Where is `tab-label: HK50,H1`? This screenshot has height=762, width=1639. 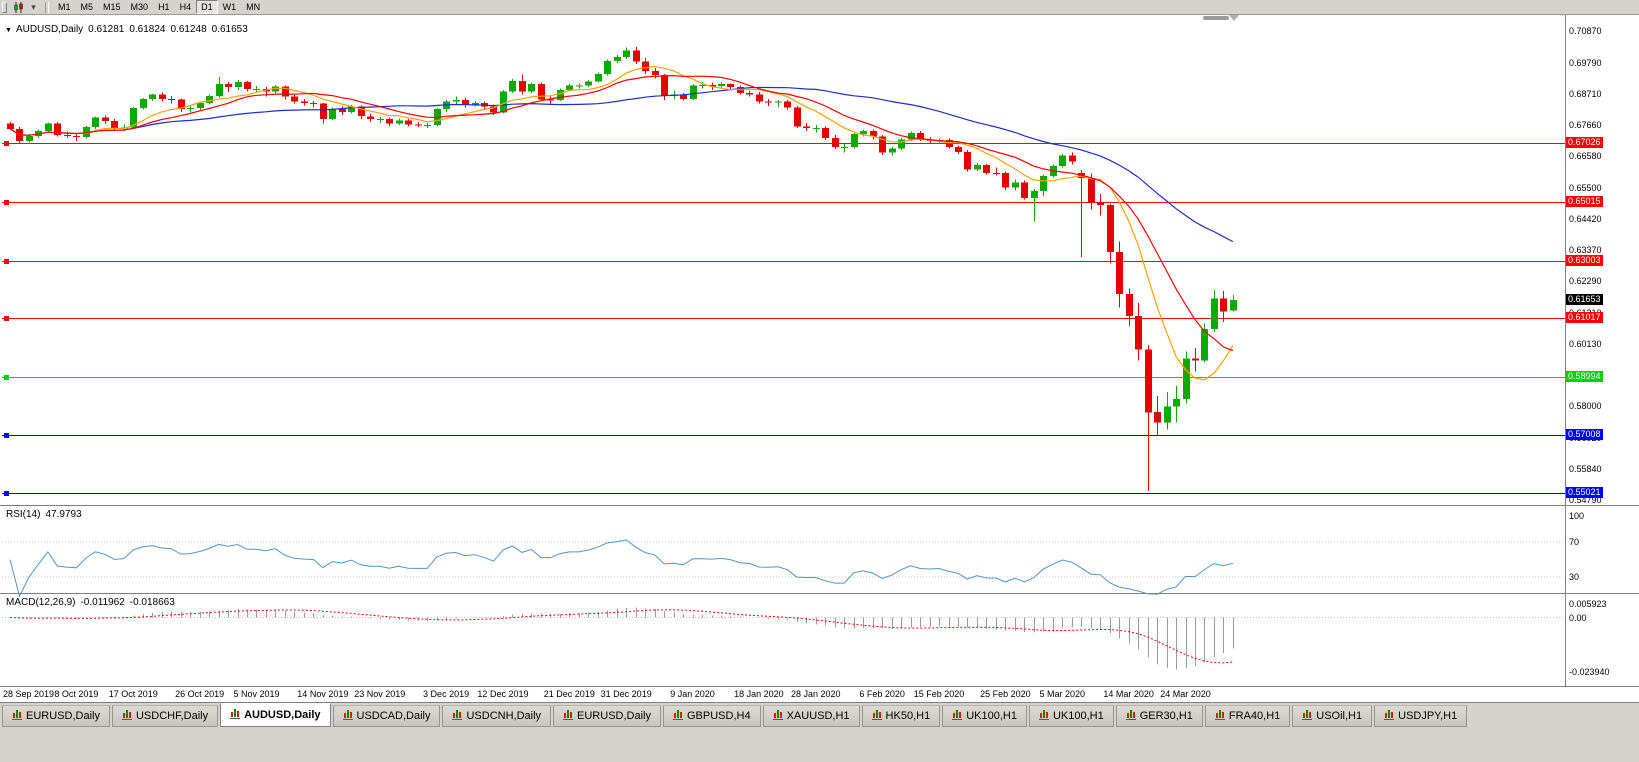 tab-label: HK50,H1 is located at coordinates (908, 716).